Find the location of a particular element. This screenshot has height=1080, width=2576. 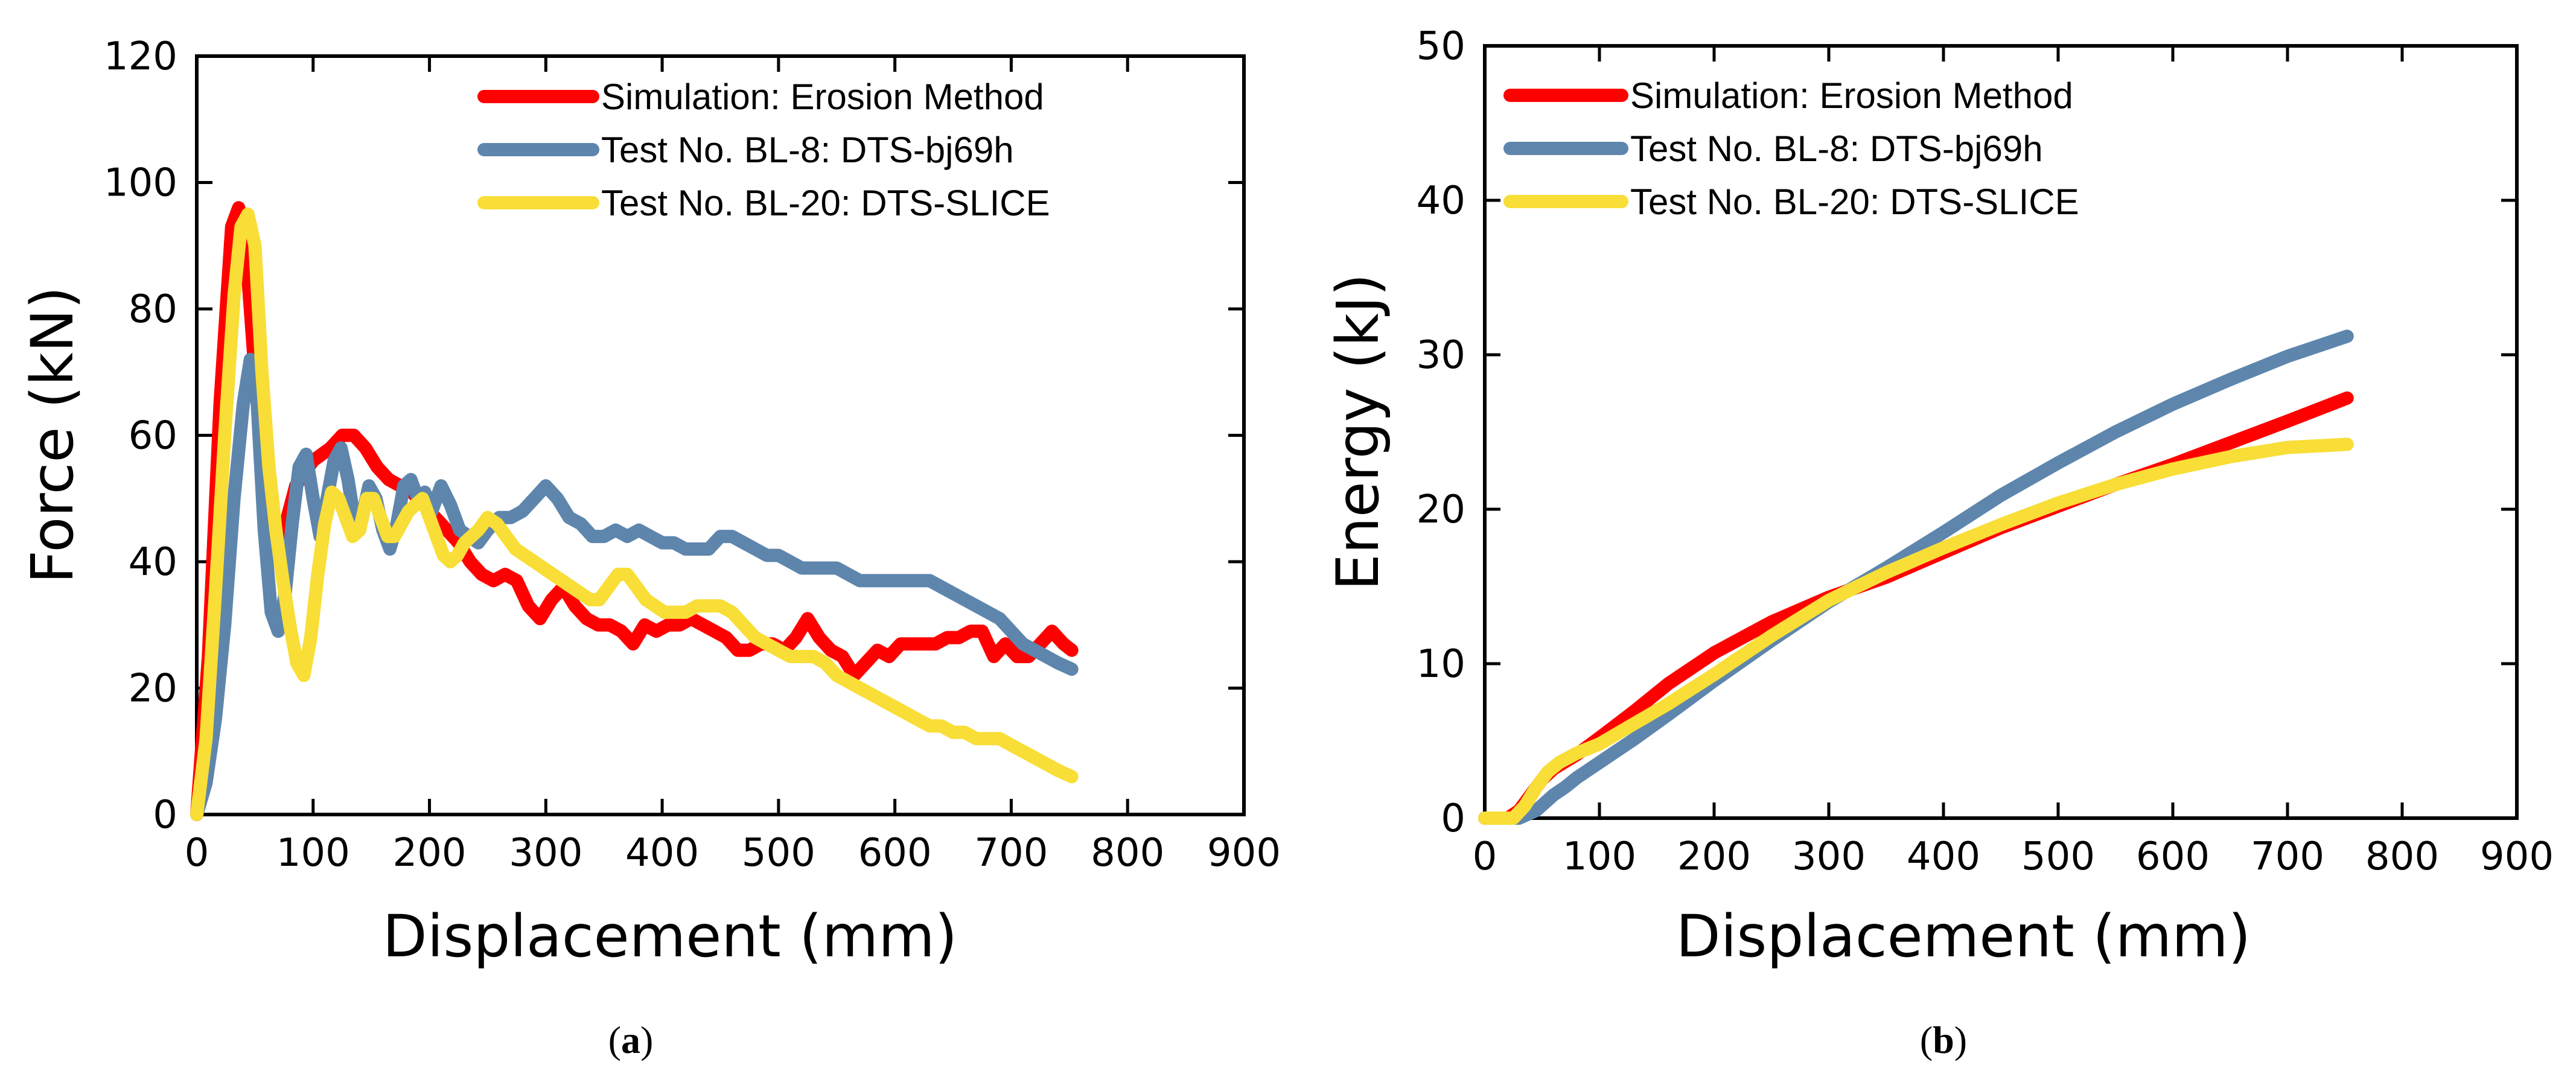

panel-caption-b: (b) is located at coordinates (1943, 1039).